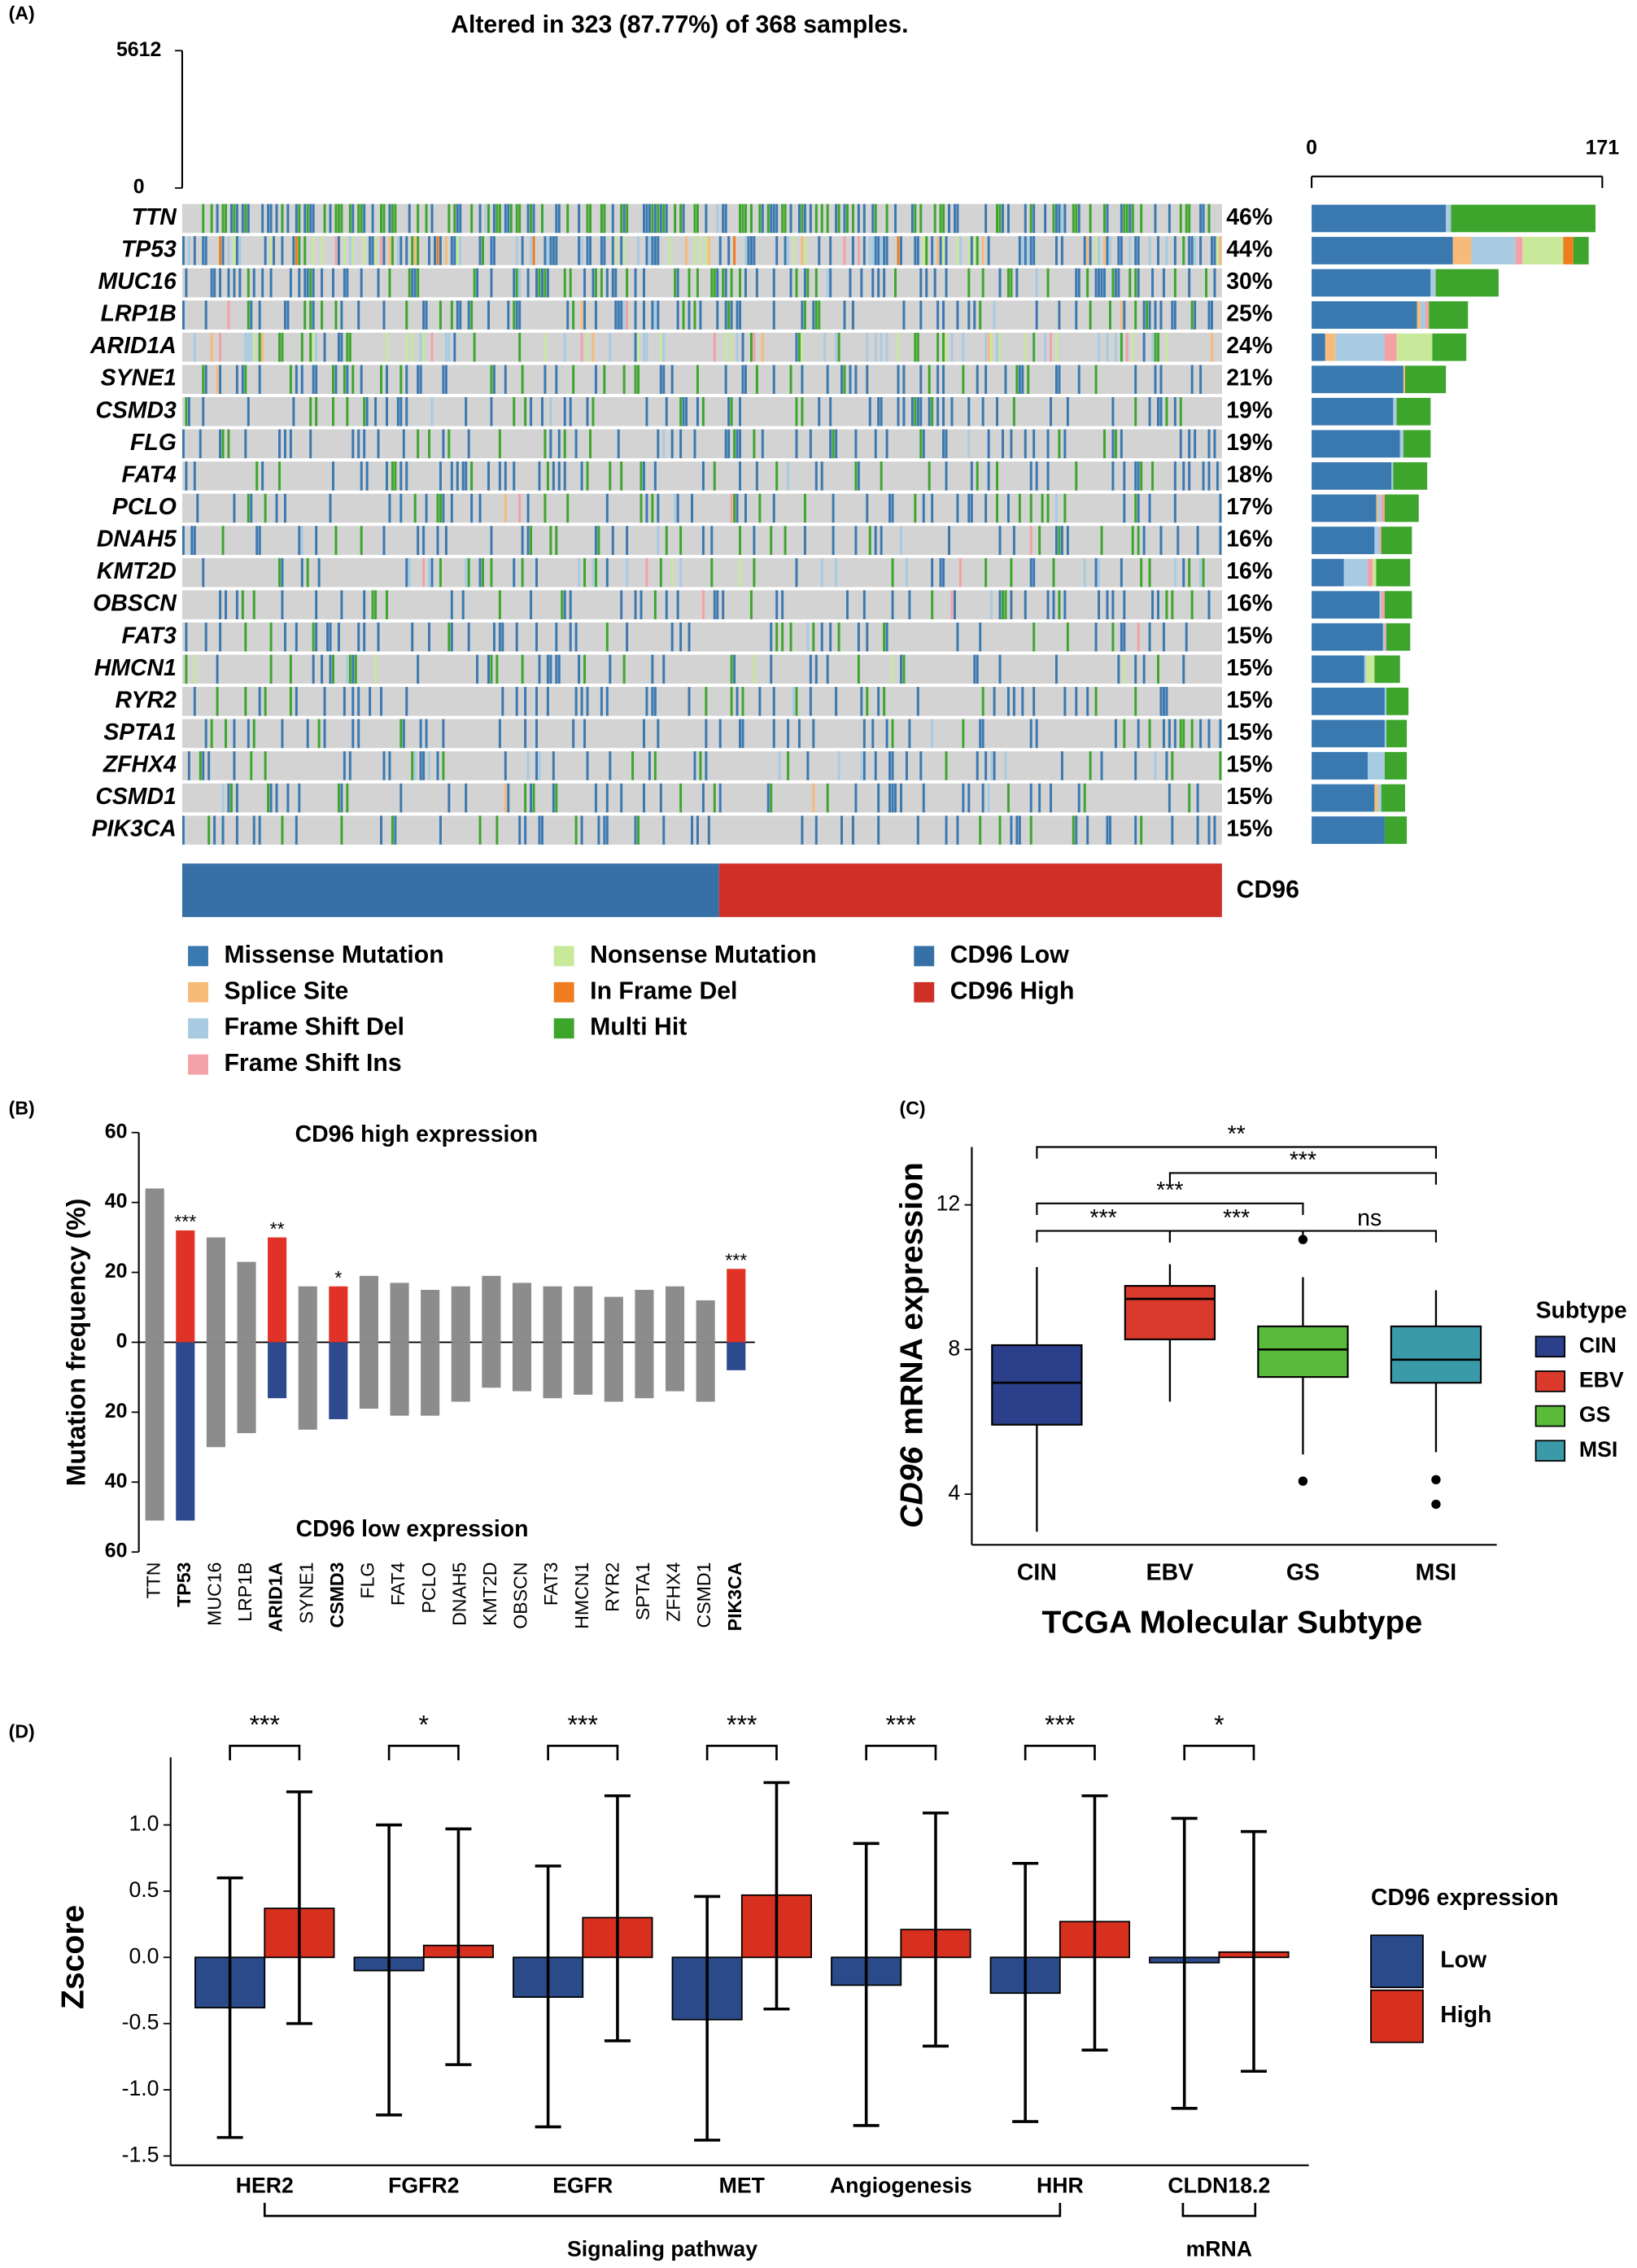  Describe the element at coordinates (139, 378) in the screenshot. I see `gene-label: SYNE1` at that location.